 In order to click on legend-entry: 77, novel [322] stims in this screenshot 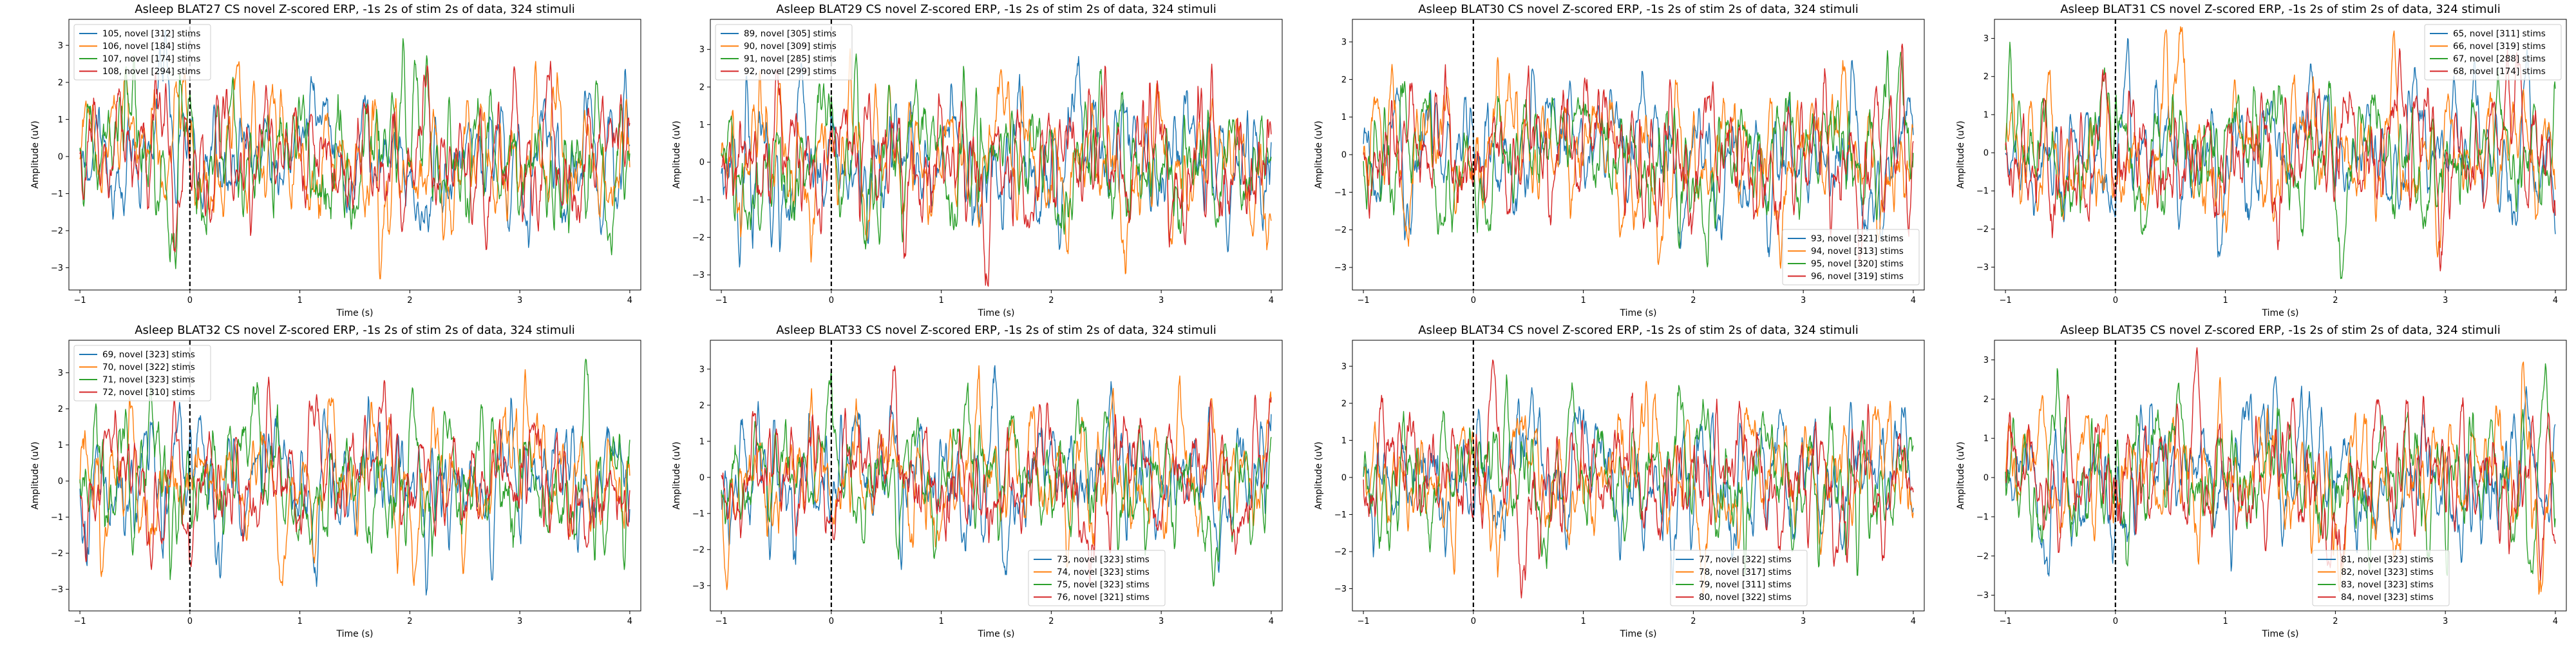, I will do `click(1746, 560)`.